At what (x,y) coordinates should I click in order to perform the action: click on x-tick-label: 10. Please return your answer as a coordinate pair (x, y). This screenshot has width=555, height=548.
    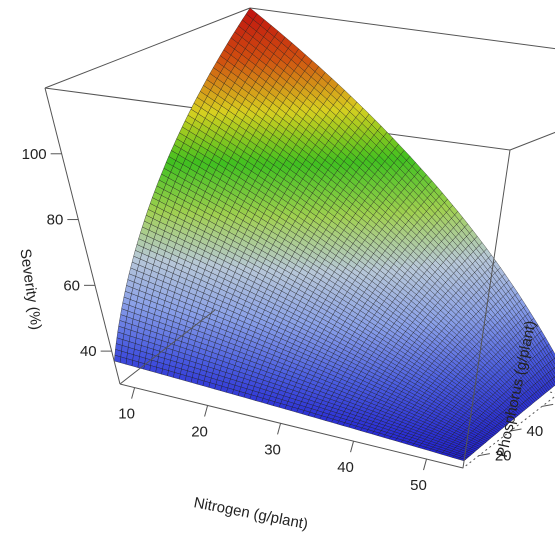
    Looking at the image, I should click on (126, 414).